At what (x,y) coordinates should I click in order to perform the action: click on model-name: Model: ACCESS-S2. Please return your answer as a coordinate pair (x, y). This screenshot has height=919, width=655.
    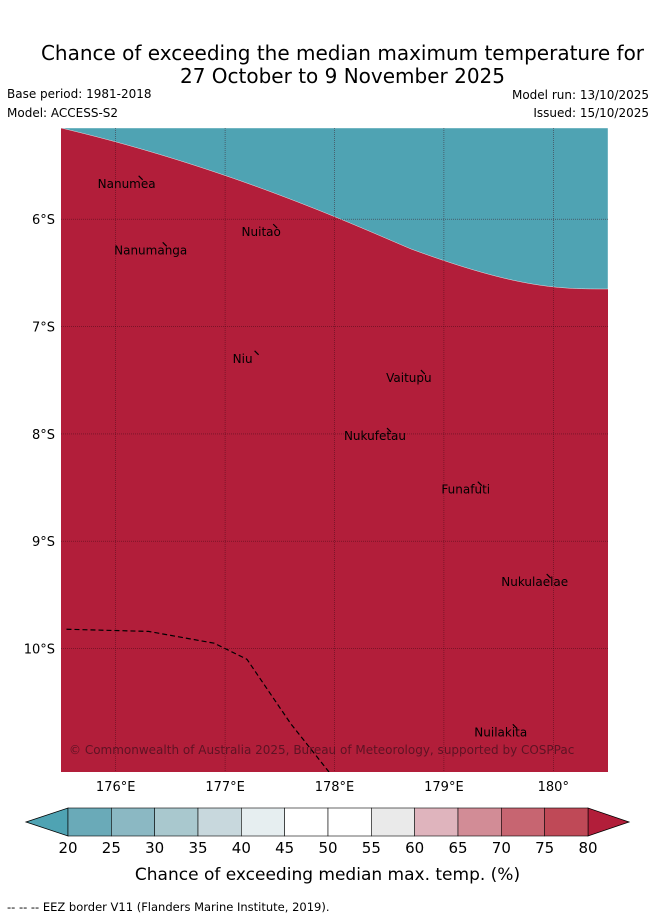
    Looking at the image, I should click on (63, 113).